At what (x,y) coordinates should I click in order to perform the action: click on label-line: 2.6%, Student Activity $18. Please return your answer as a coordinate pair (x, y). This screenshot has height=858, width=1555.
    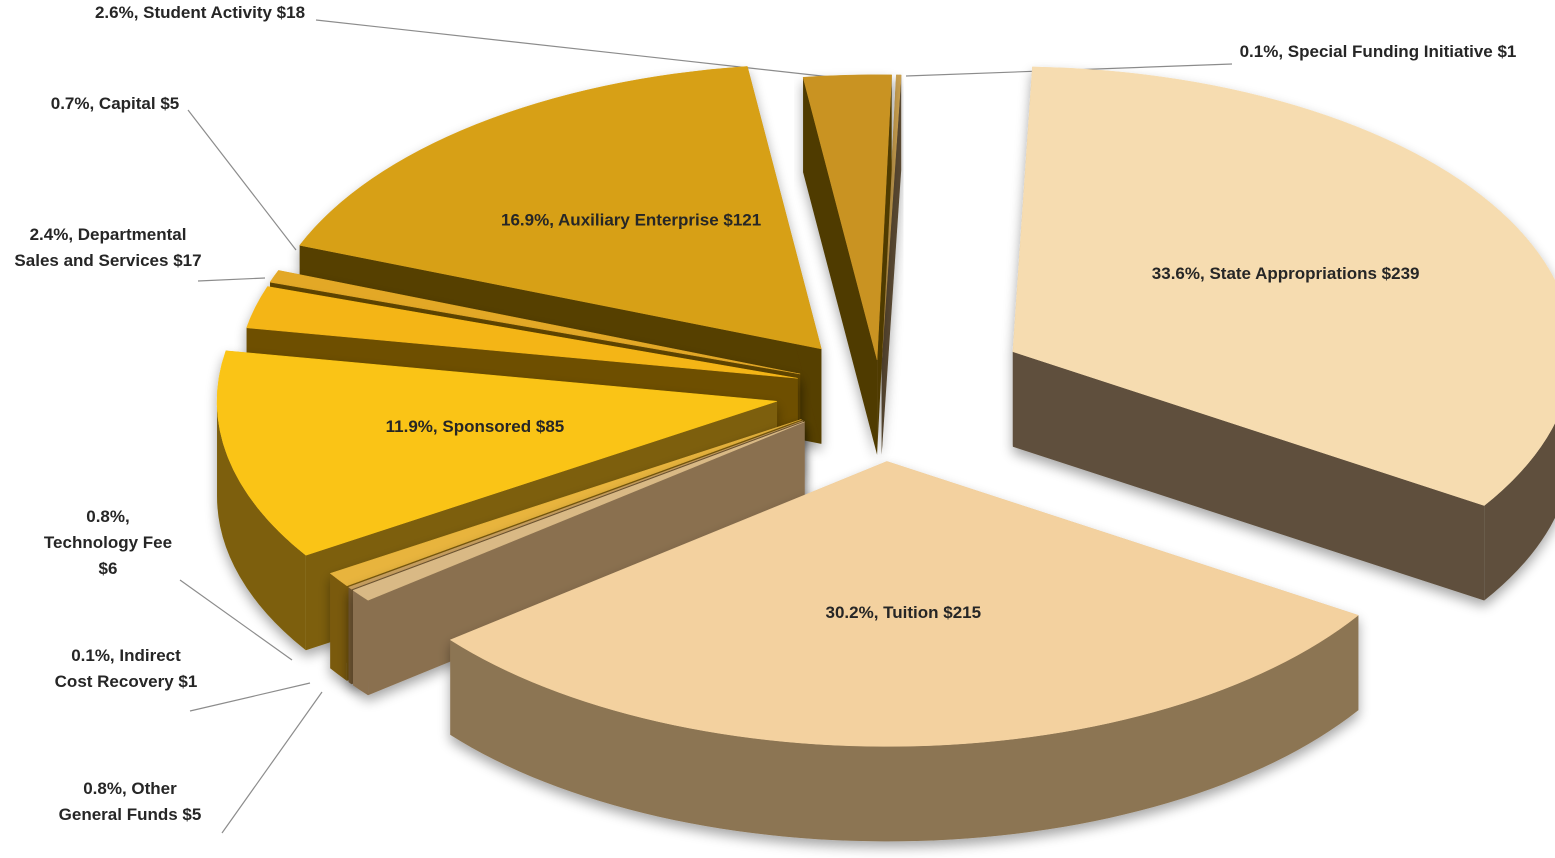
    Looking at the image, I should click on (200, 12).